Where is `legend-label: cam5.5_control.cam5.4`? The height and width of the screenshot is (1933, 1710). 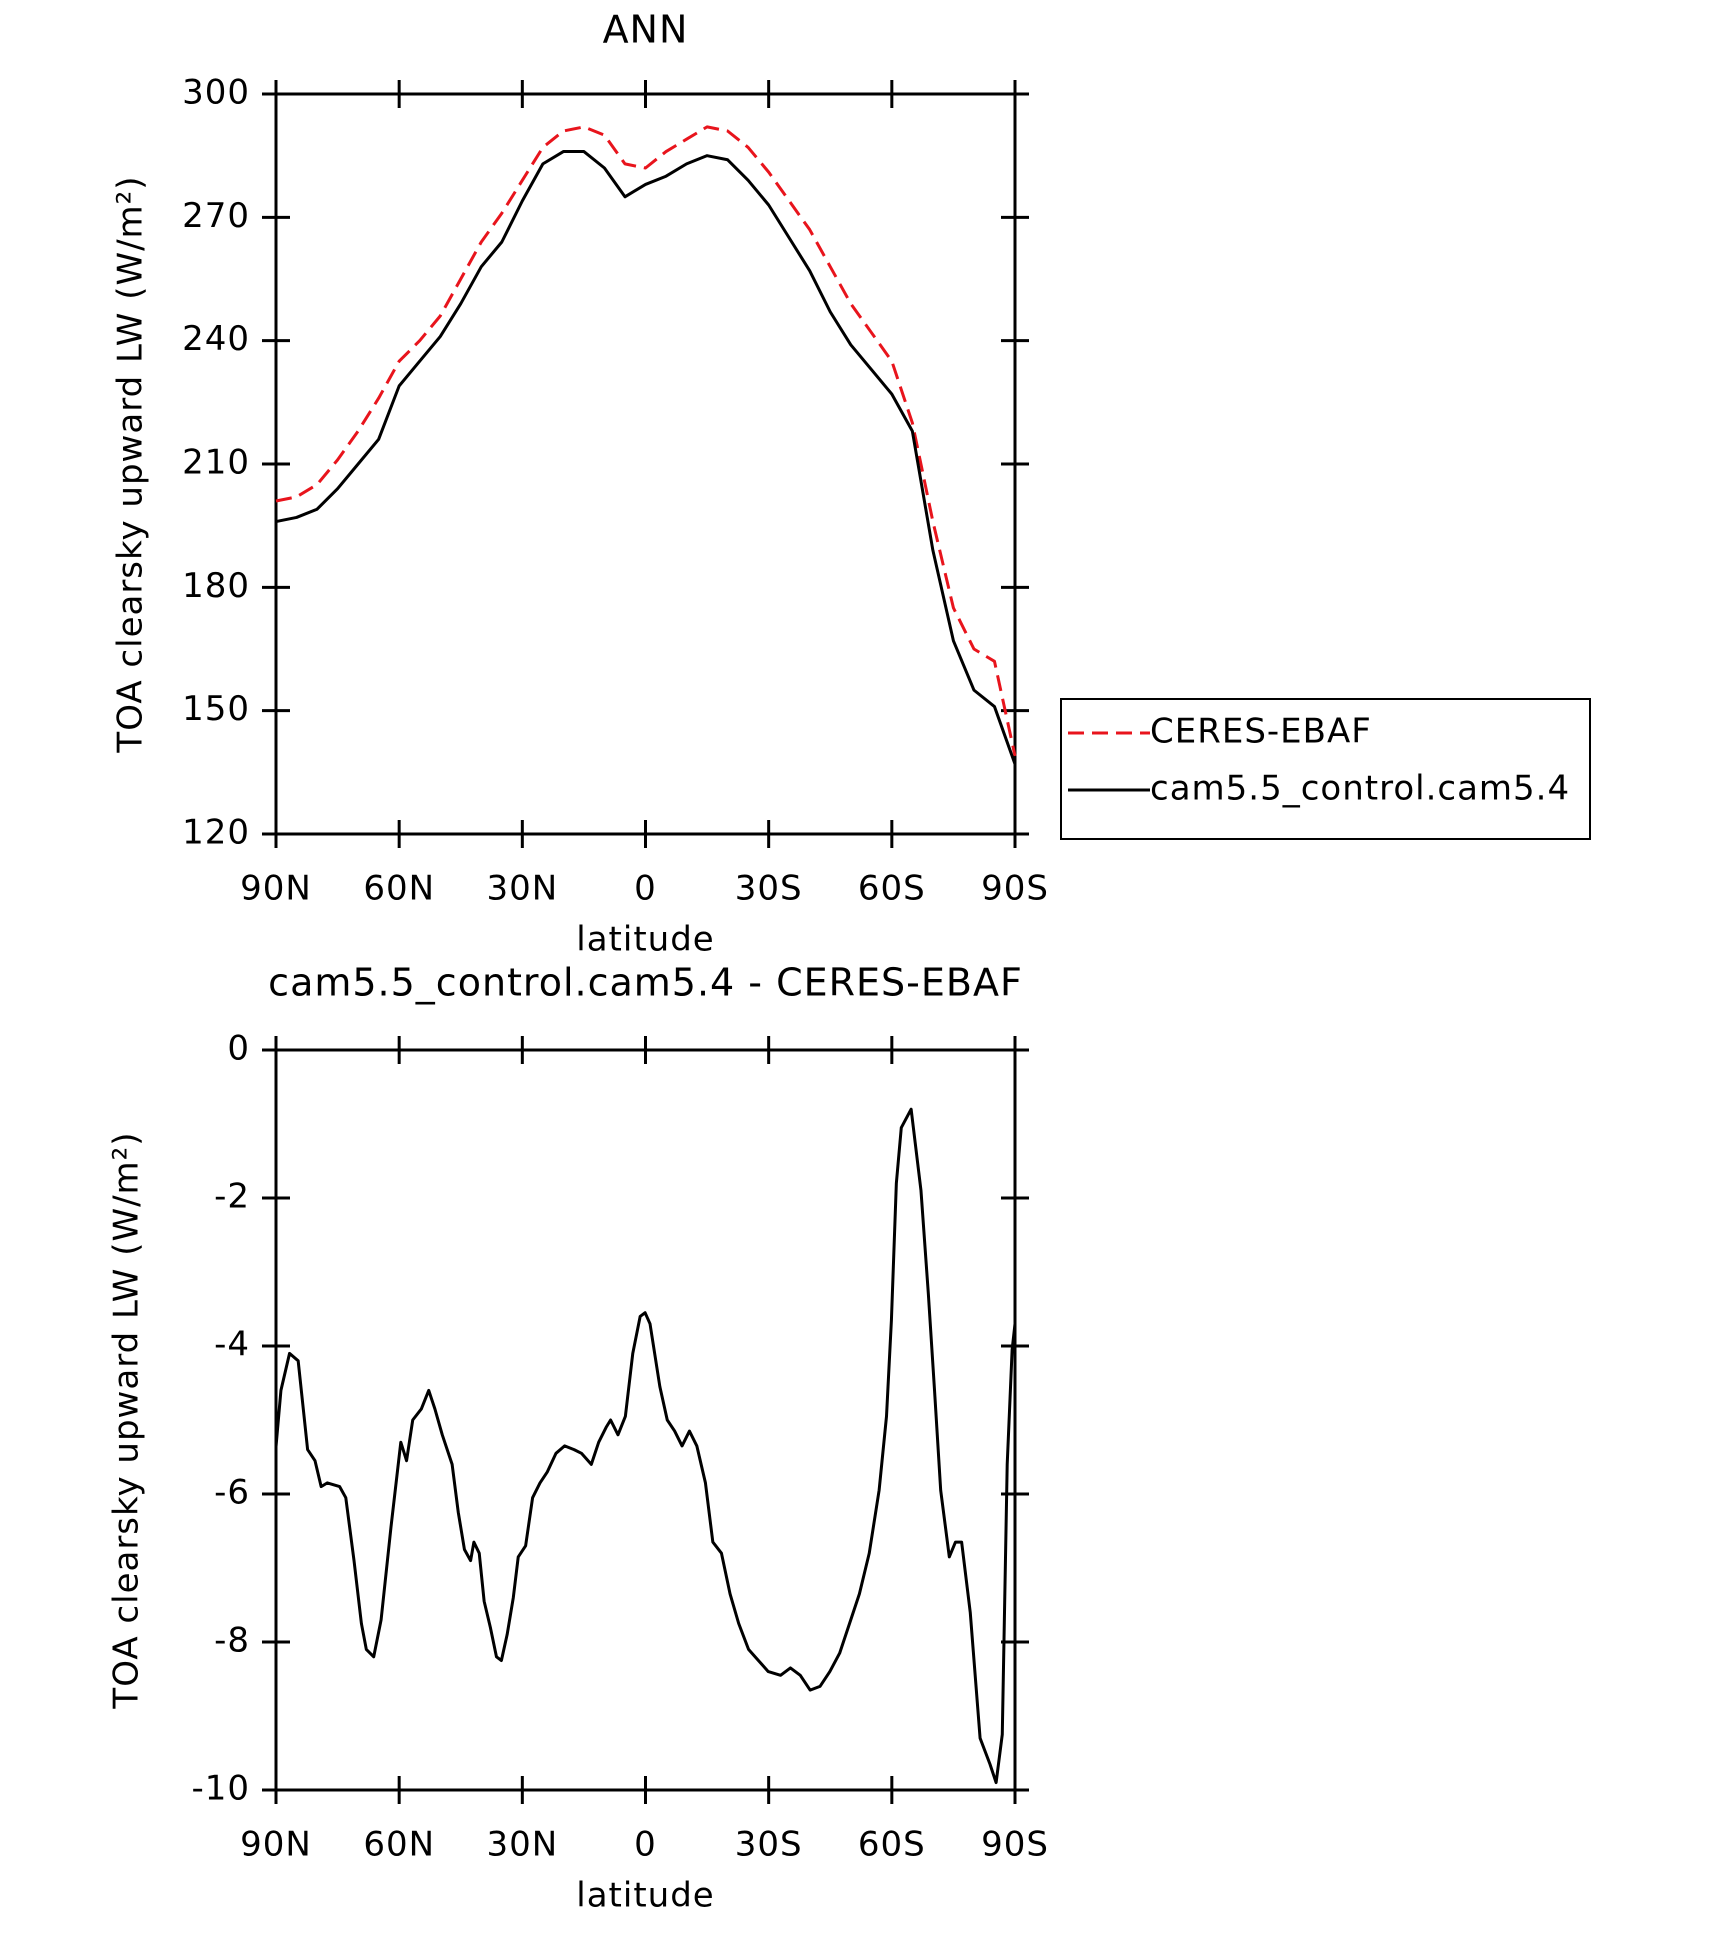 legend-label: cam5.5_control.cam5.4 is located at coordinates (1360, 789).